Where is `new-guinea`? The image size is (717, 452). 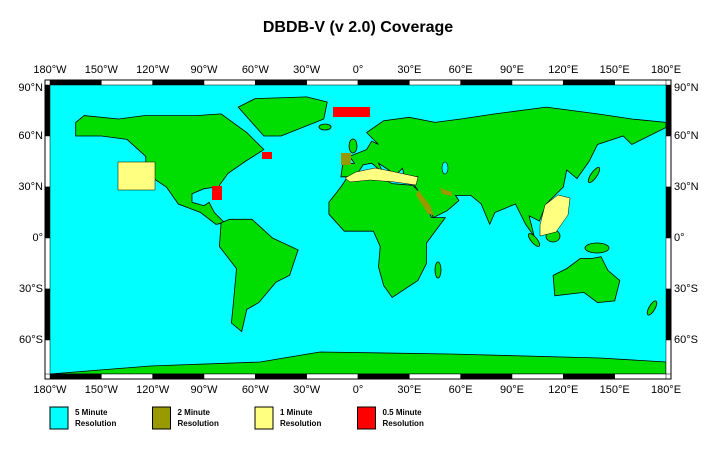 new-guinea is located at coordinates (597, 248).